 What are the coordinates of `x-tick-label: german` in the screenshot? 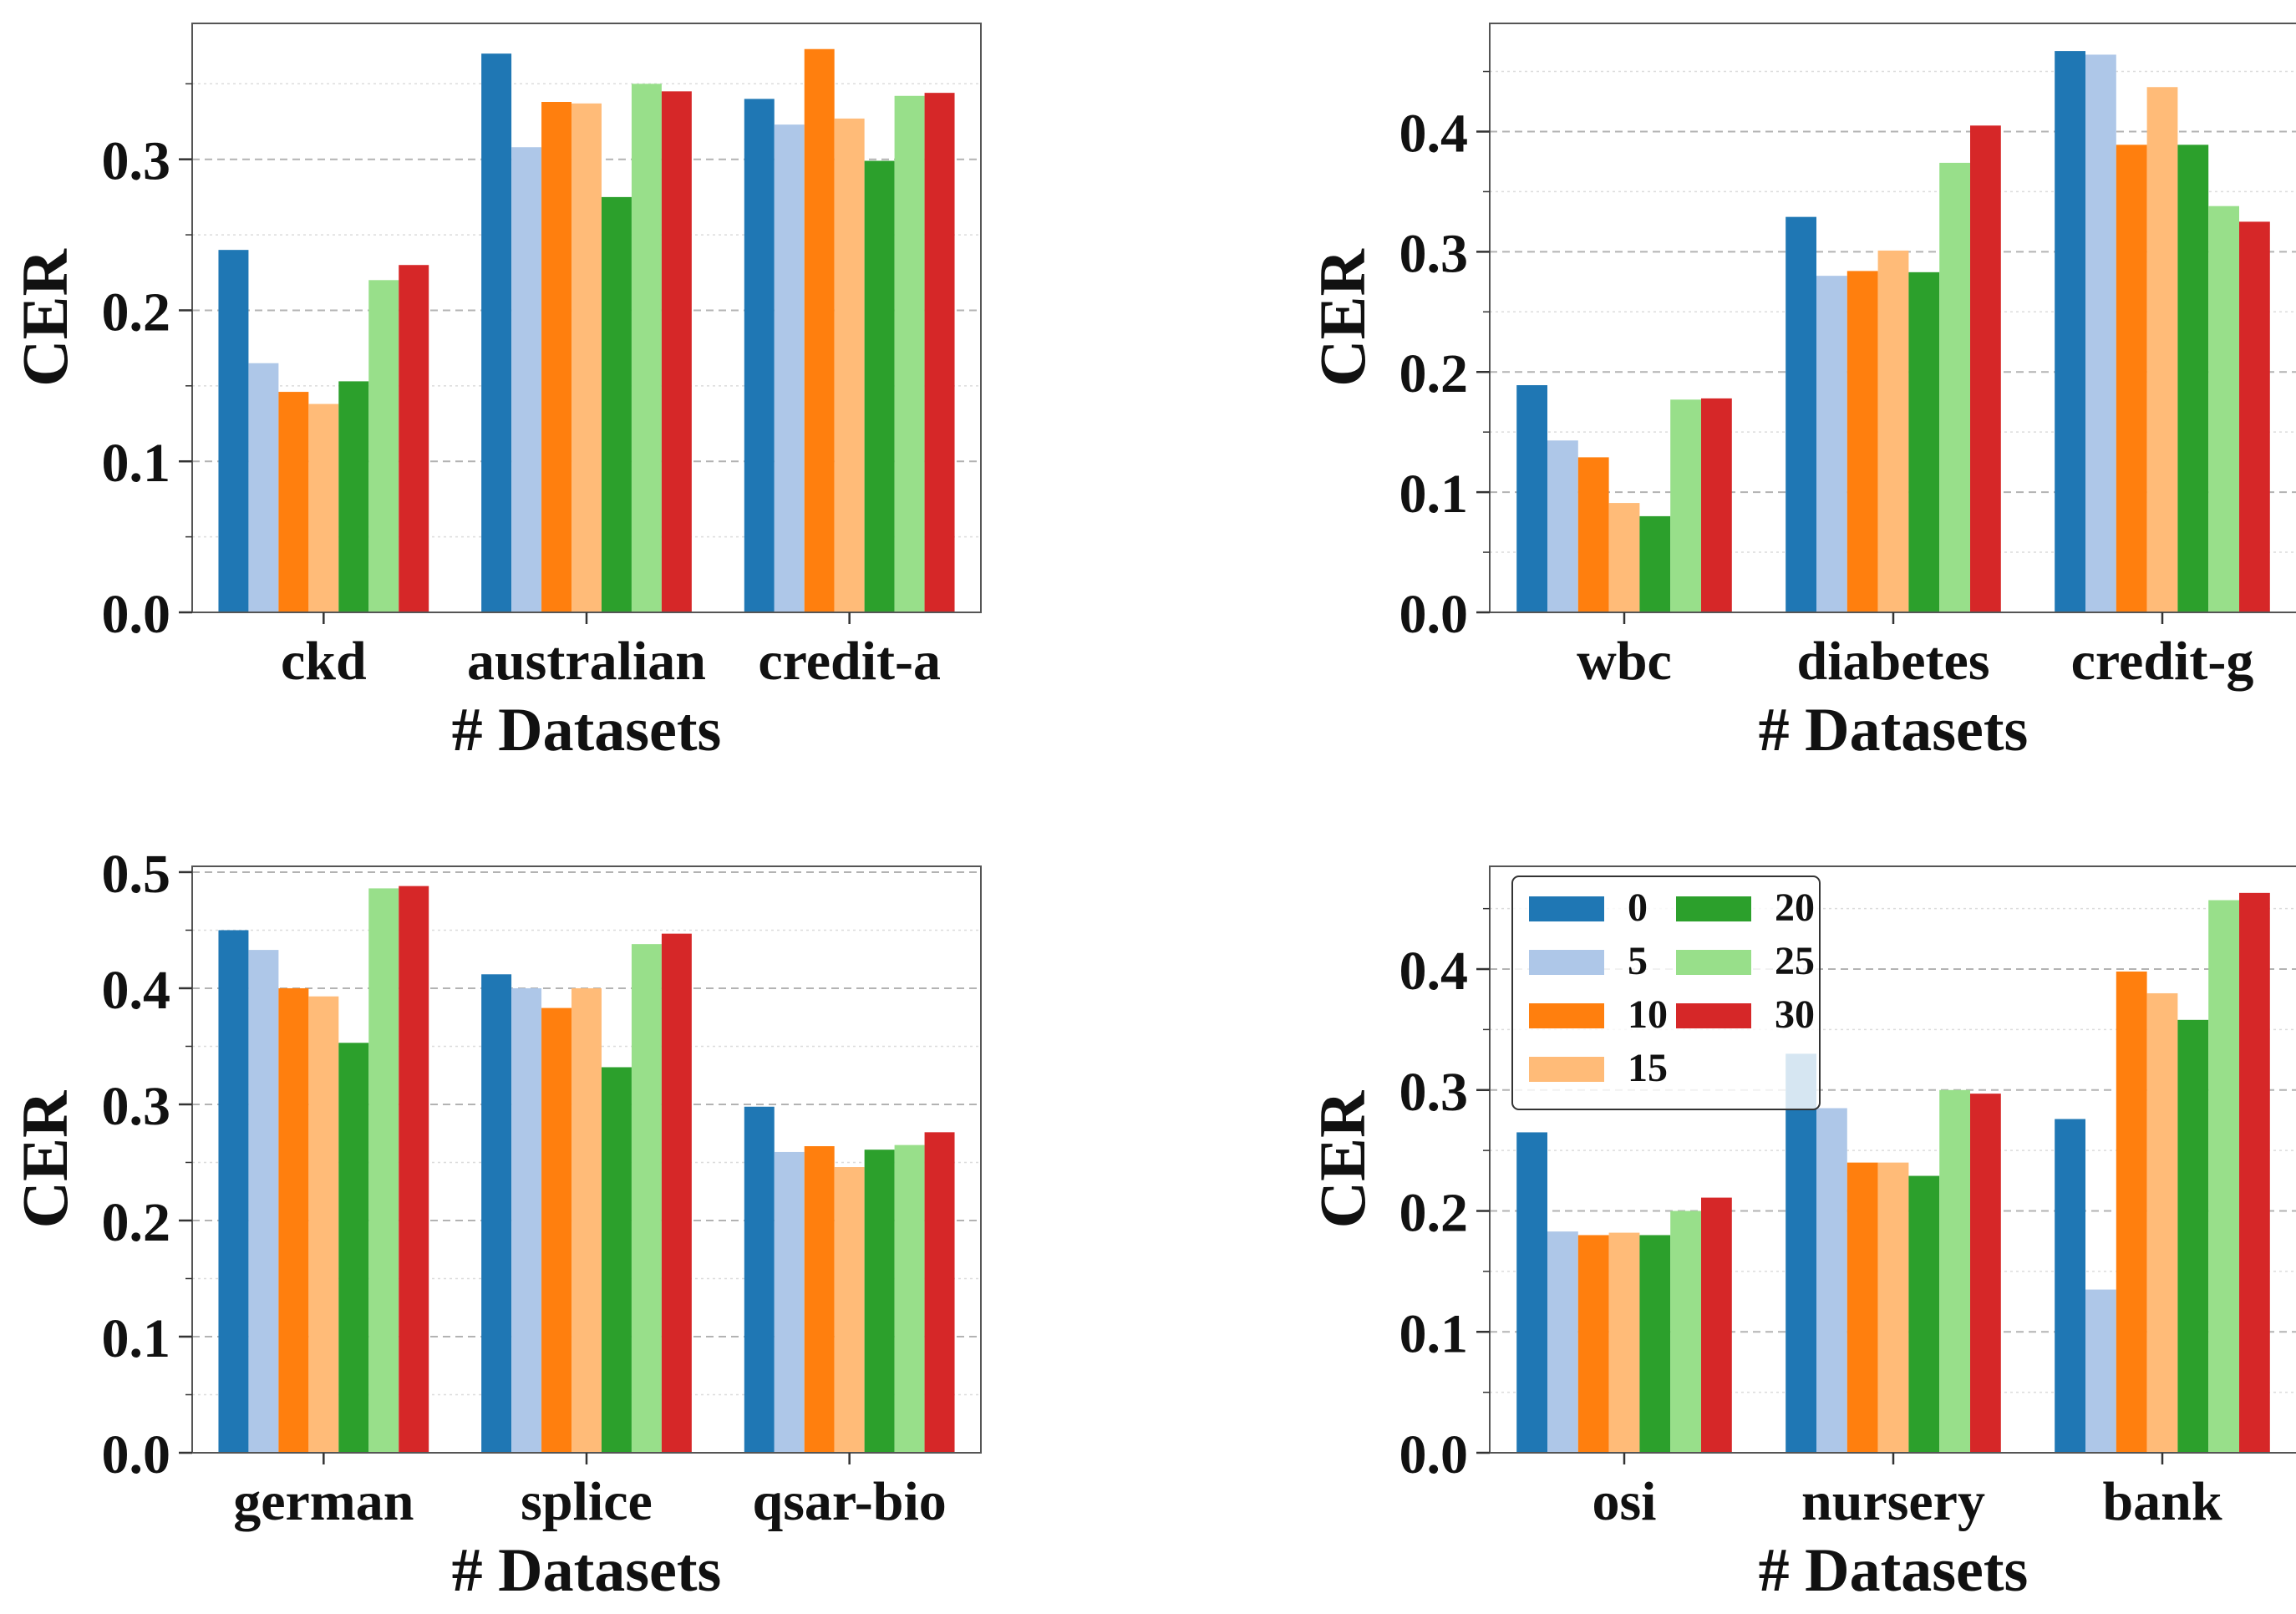 It's located at (324, 1501).